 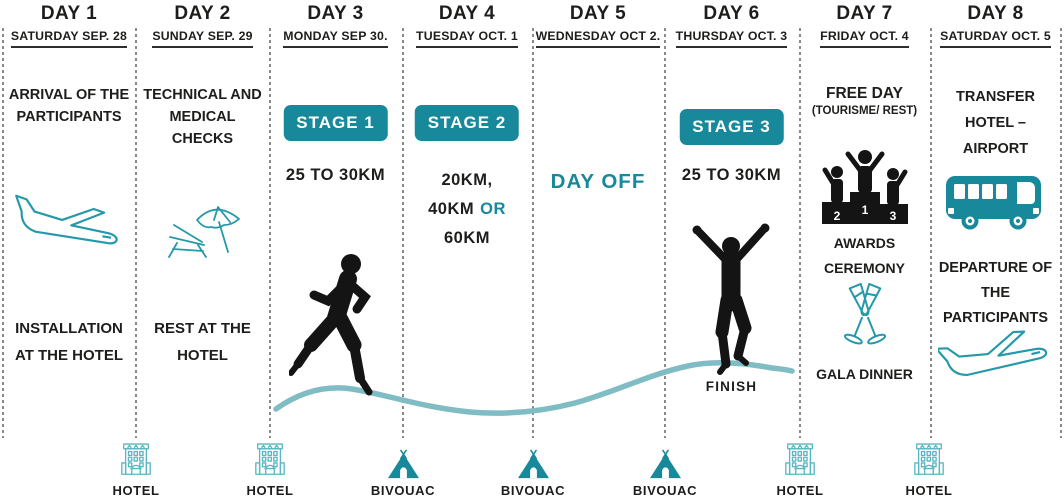 I want to click on day-off-label: DAY OFF, so click(x=598, y=181).